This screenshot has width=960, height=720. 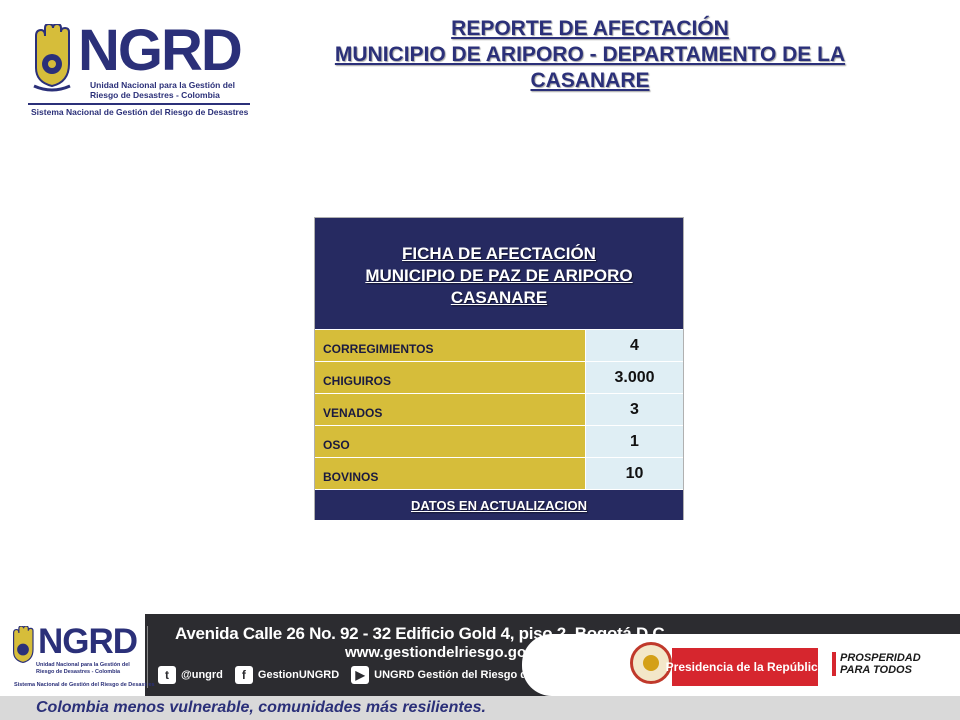 I want to click on youtube-icon: ▶, so click(x=360, y=675).